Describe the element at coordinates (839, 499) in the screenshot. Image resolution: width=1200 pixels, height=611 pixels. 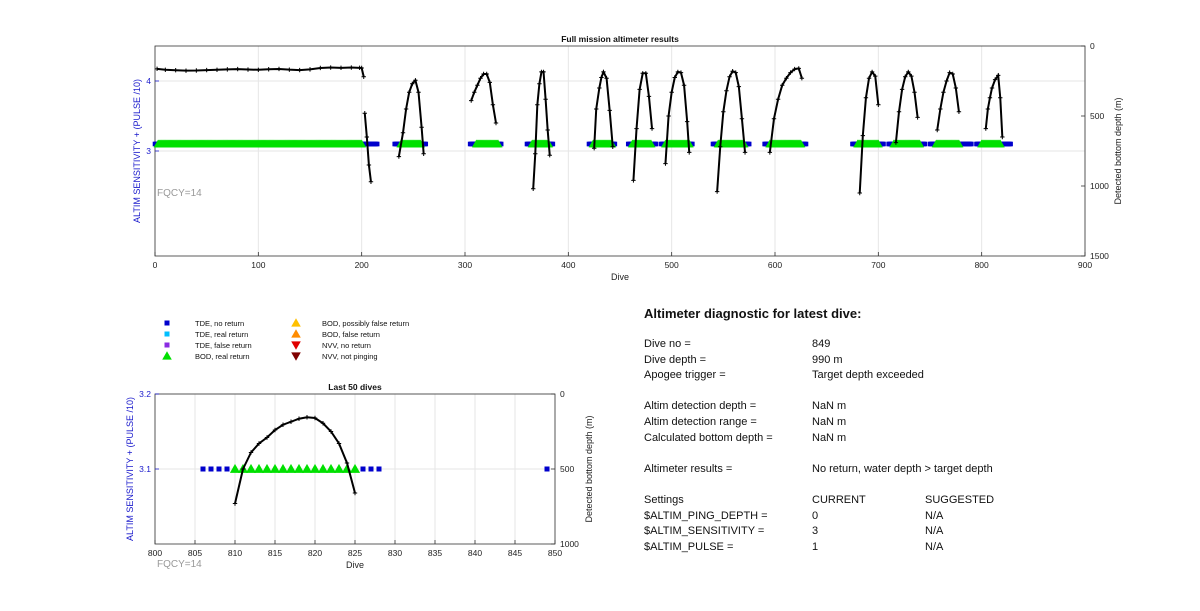
I see `current-header: CURRENT` at that location.